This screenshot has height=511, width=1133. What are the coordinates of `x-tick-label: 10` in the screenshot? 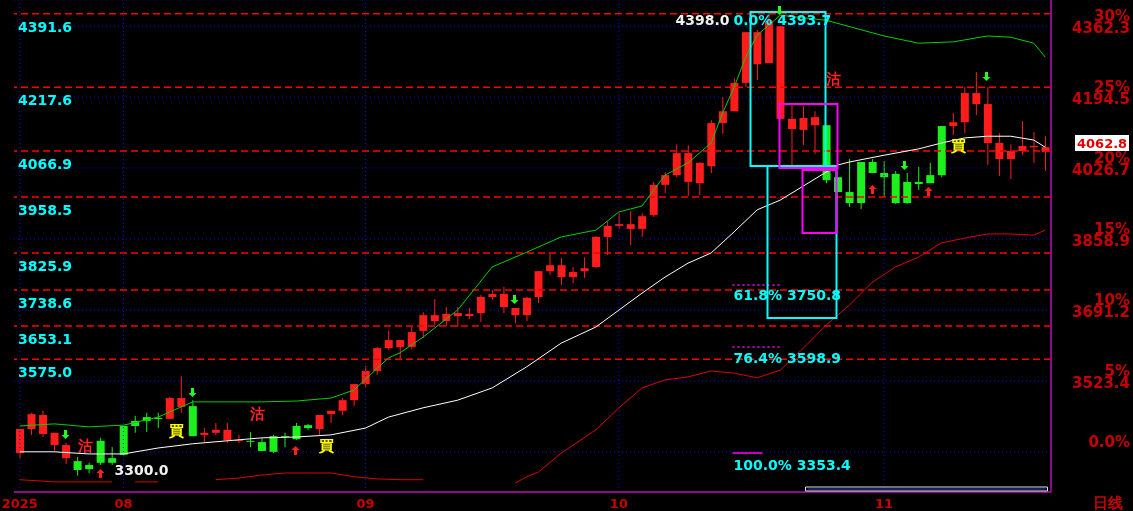 It's located at (618, 503).